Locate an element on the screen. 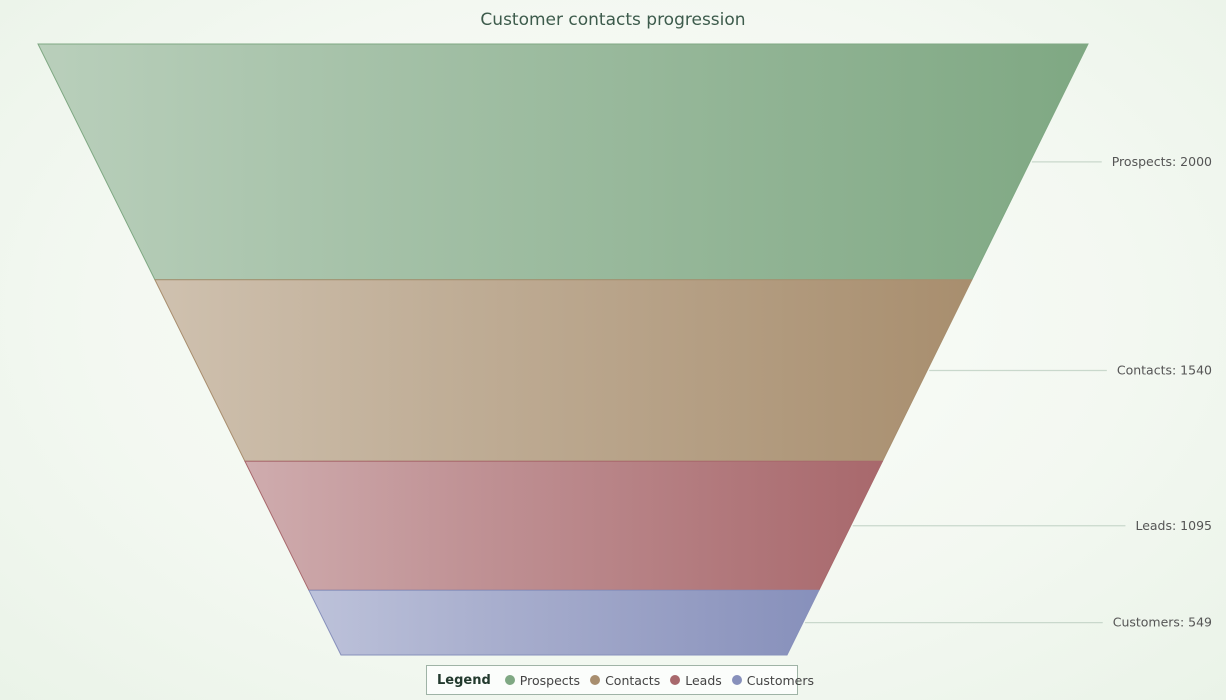 This screenshot has width=1226, height=700. legend-item-customers: Customers is located at coordinates (772, 680).